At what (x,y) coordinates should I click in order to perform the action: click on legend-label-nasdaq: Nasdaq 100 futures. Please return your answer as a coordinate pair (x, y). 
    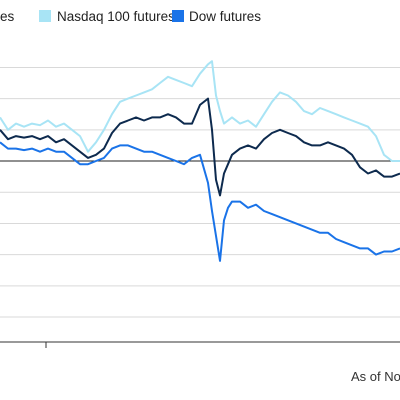
    Looking at the image, I should click on (116, 16).